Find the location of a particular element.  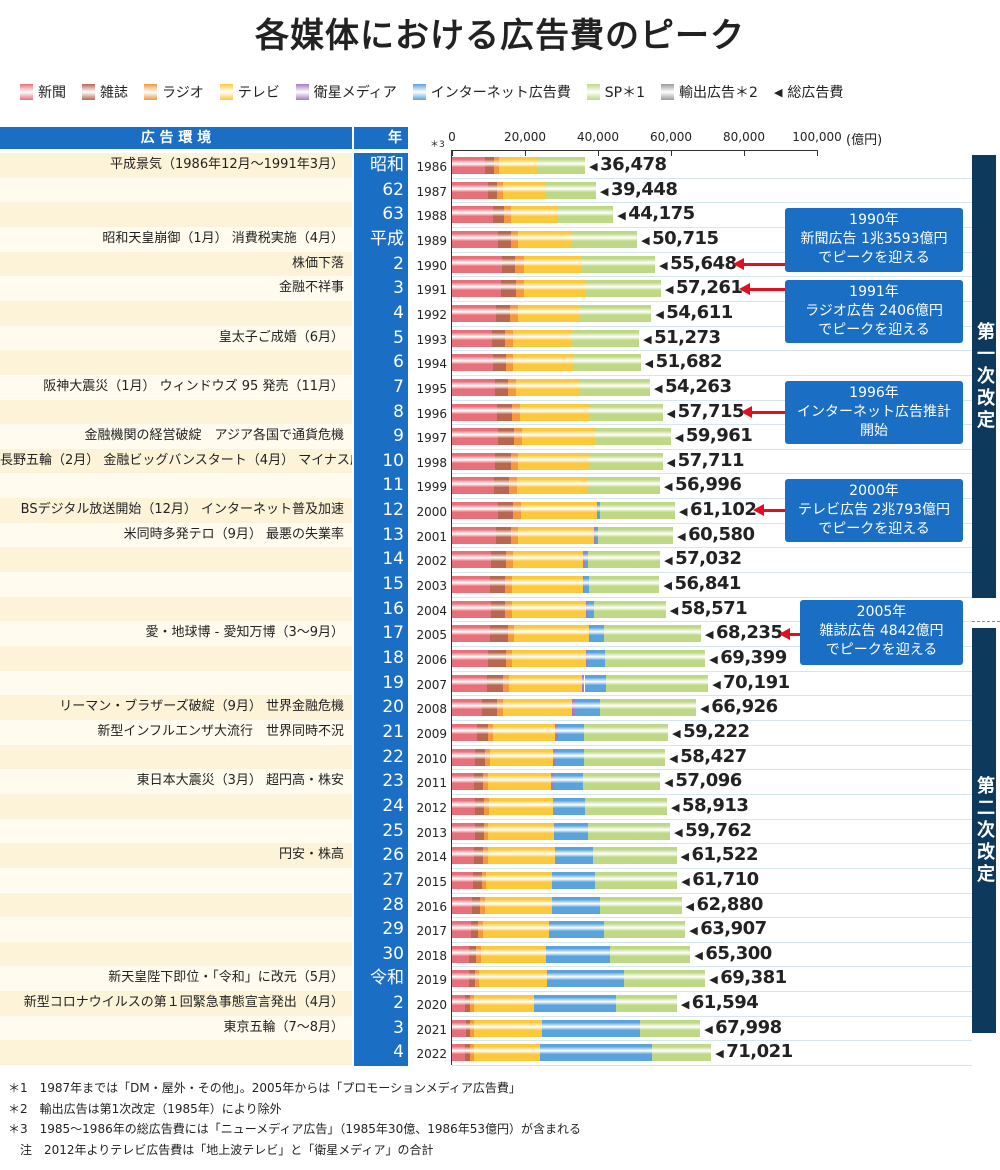

legend-swatch is located at coordinates (302, 92).